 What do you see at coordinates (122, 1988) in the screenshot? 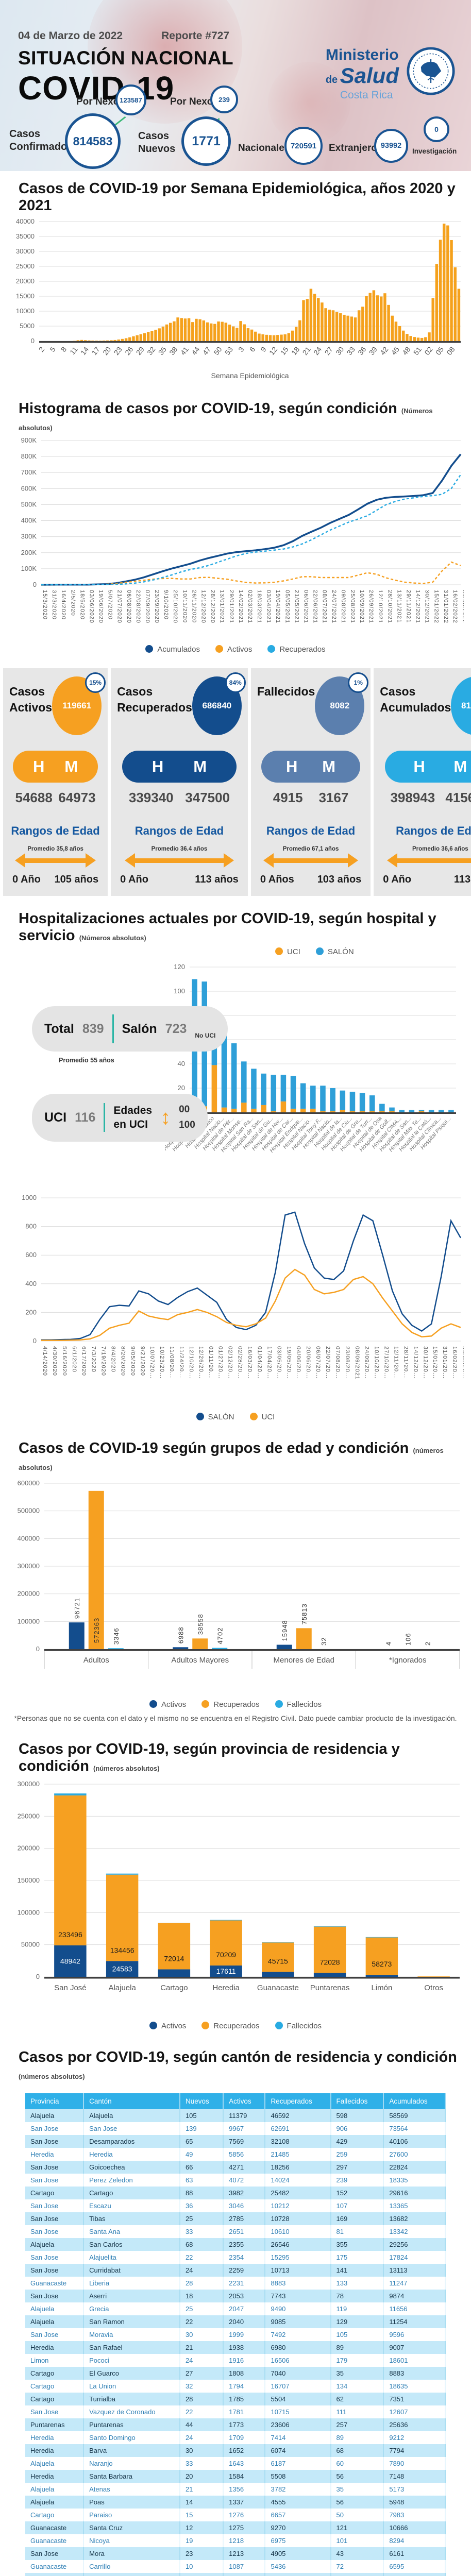
I see `svg-text: Alajuela` at bounding box center [122, 1988].